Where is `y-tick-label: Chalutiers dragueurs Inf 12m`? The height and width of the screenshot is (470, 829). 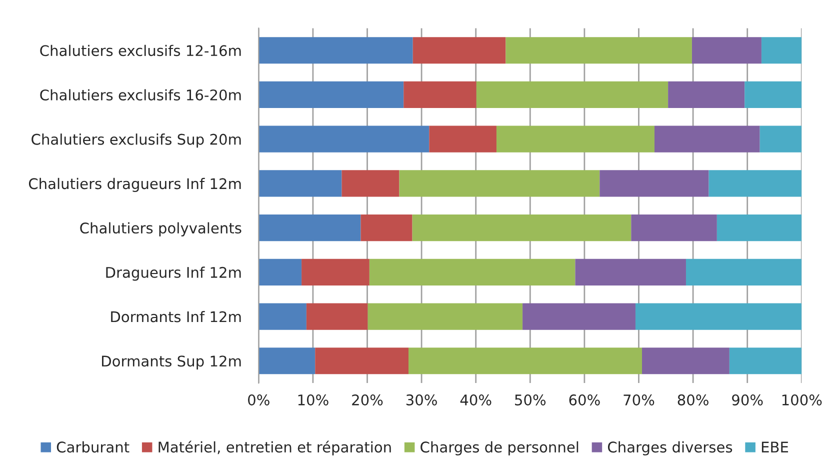 y-tick-label: Chalutiers dragueurs Inf 12m is located at coordinates (134, 185).